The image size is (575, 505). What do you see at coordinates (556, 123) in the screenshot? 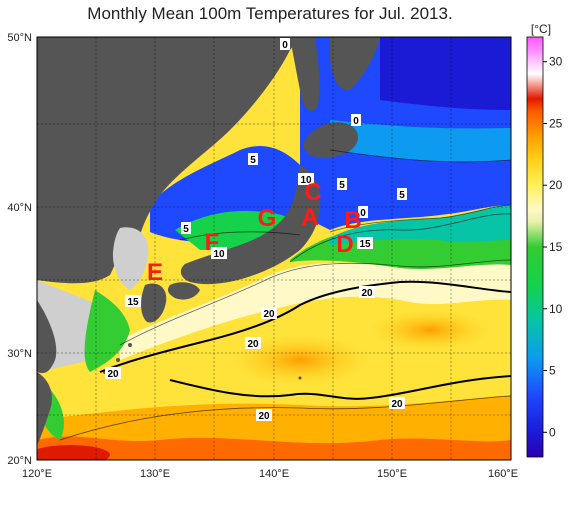
I see `colorbar-tick-label: 25` at bounding box center [556, 123].